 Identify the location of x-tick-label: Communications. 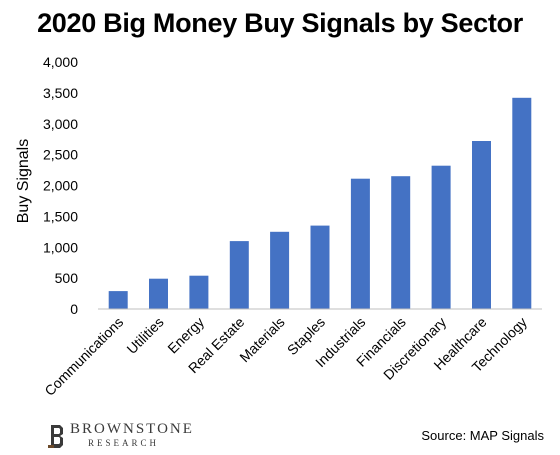
(83, 356).